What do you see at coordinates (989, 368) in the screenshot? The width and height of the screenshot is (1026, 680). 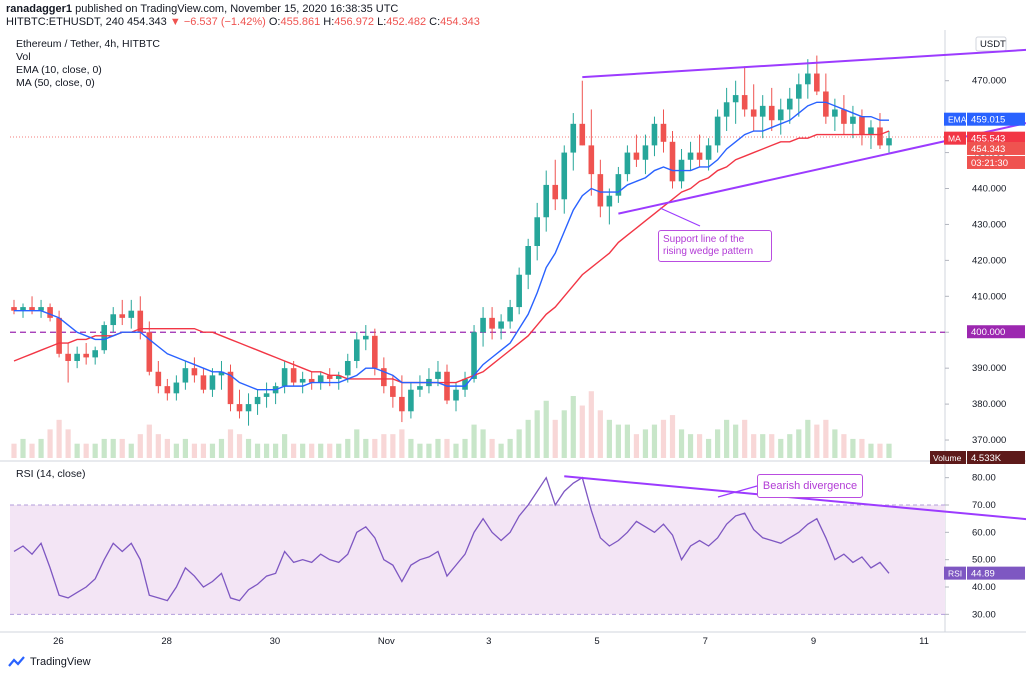 I see `price-tick-label: 390.000` at bounding box center [989, 368].